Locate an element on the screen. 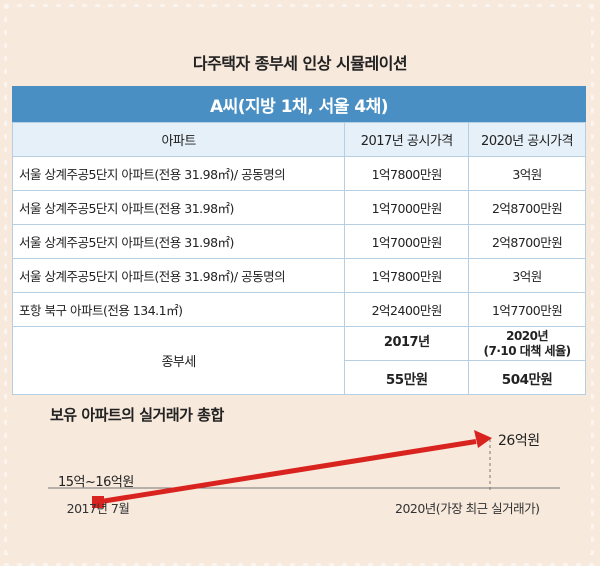 The width and height of the screenshot is (600, 566). tax-year-2017: 2017년 is located at coordinates (407, 343).